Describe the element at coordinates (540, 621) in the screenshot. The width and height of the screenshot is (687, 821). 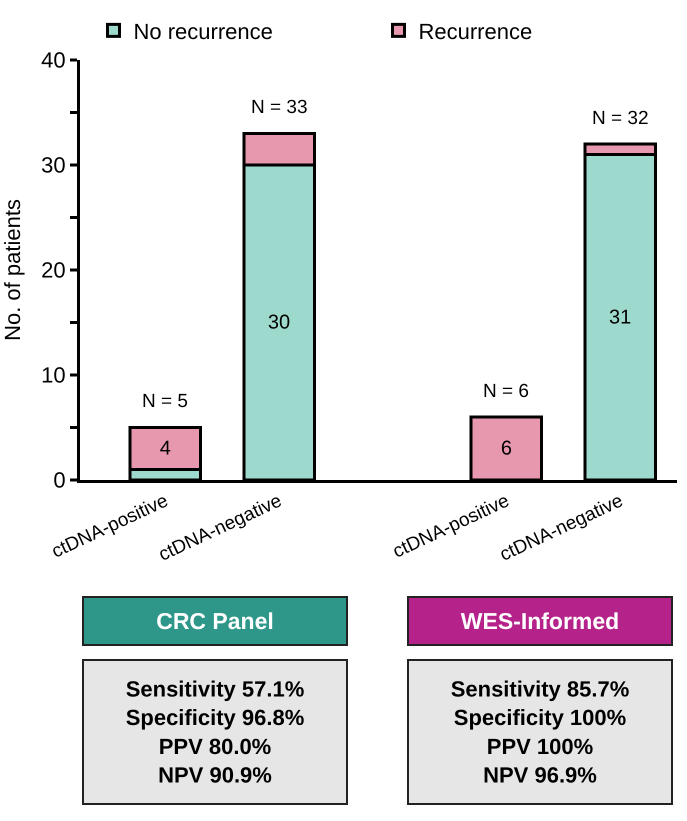
I see `text: WES-Informed` at that location.